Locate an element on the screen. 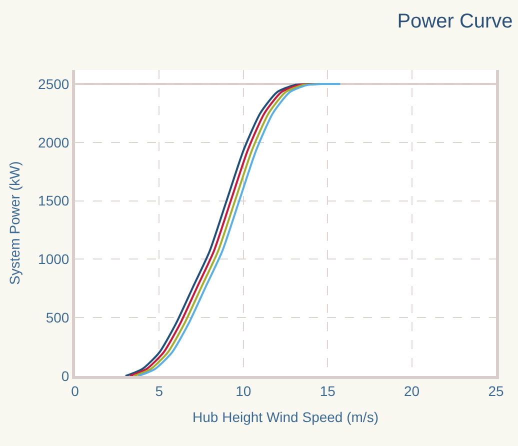  y-tick-label: 500 is located at coordinates (58, 318).